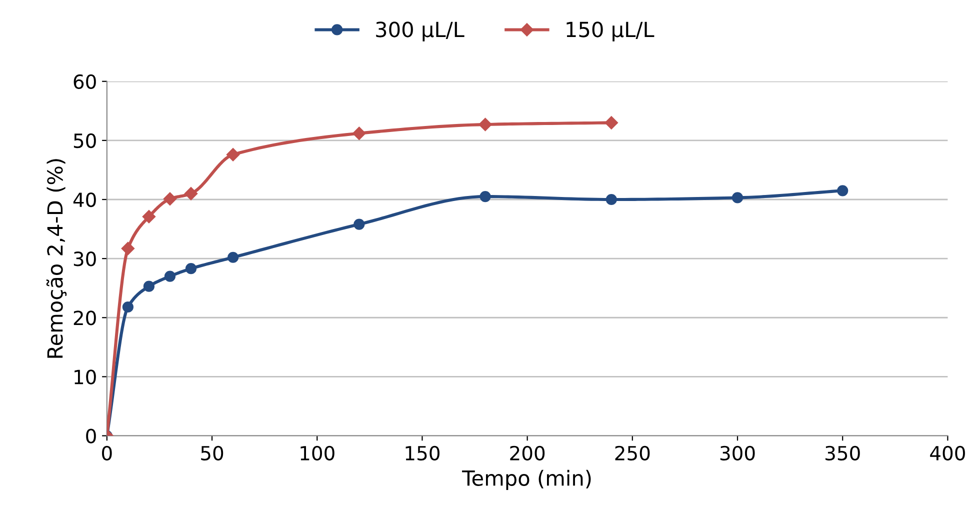 The height and width of the screenshot is (525, 972). I want to click on legend-label: 150 µL/L, so click(610, 32).